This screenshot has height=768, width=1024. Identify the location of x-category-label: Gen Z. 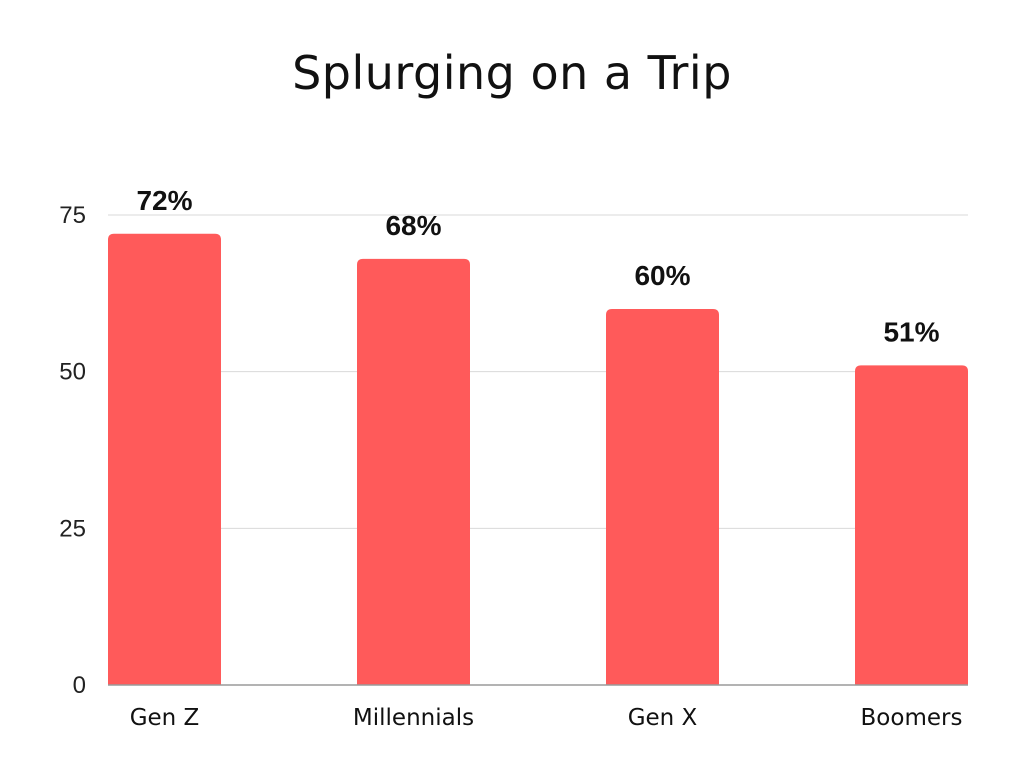
(165, 718).